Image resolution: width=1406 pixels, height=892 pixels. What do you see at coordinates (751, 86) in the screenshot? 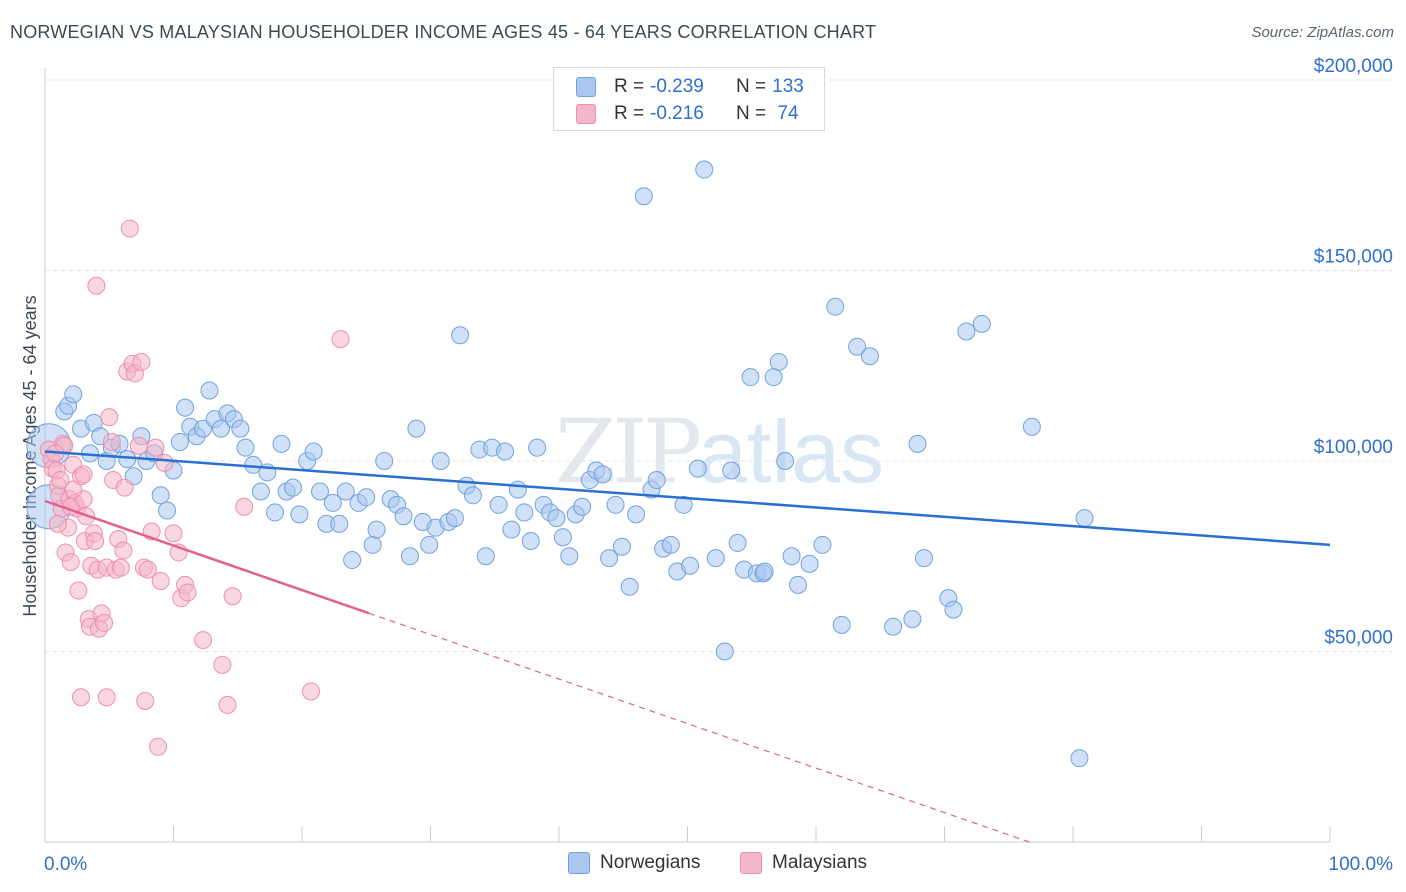
I see `legend-n-label: N =` at bounding box center [751, 86].